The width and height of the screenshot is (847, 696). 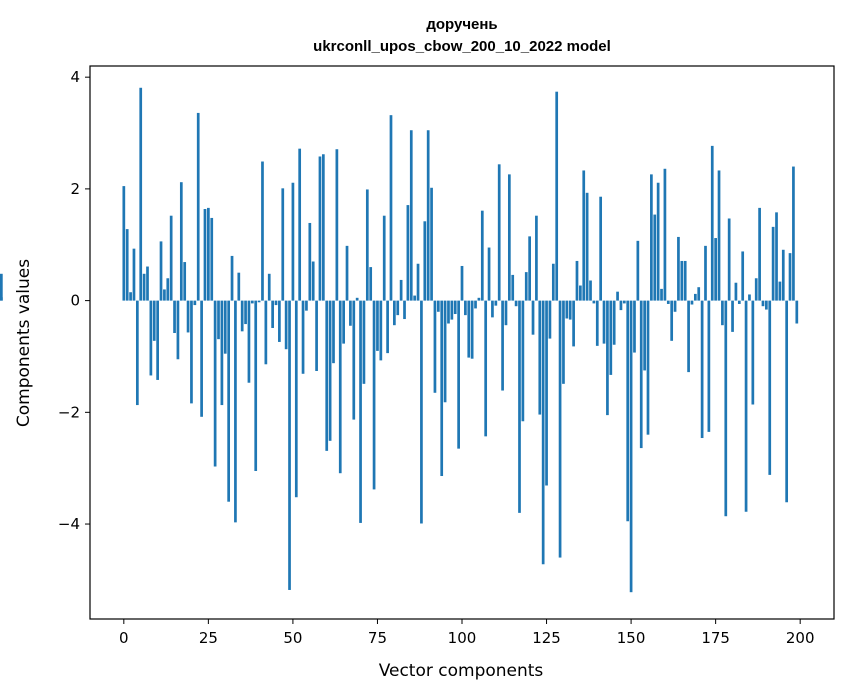 What do you see at coordinates (377, 638) in the screenshot?
I see `x-tick-label: 75` at bounding box center [377, 638].